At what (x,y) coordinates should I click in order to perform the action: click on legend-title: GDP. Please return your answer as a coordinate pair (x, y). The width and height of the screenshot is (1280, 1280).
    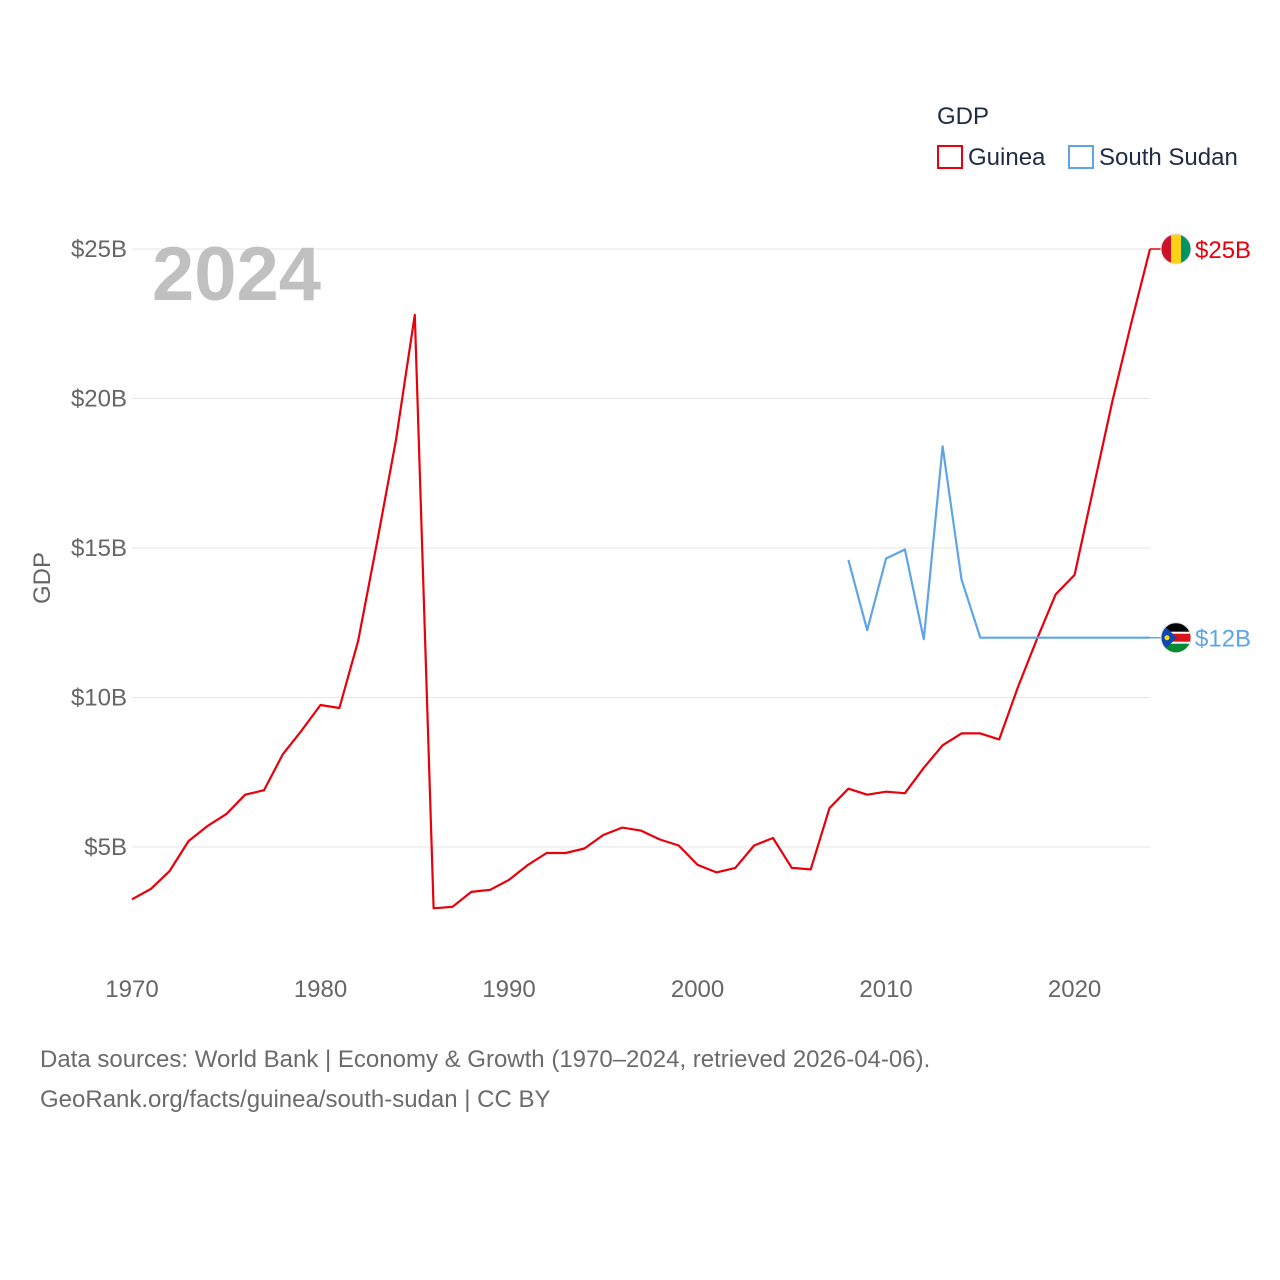
    Looking at the image, I should click on (963, 116).